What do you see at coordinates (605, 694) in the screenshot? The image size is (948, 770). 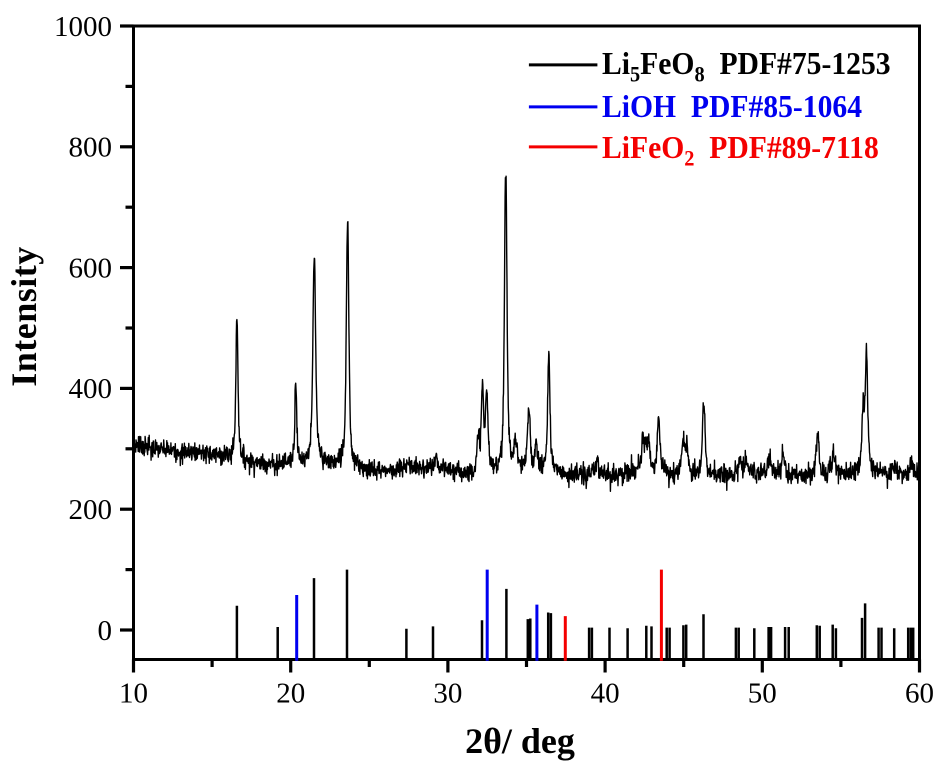 I see `svg-text: 40` at bounding box center [605, 694].